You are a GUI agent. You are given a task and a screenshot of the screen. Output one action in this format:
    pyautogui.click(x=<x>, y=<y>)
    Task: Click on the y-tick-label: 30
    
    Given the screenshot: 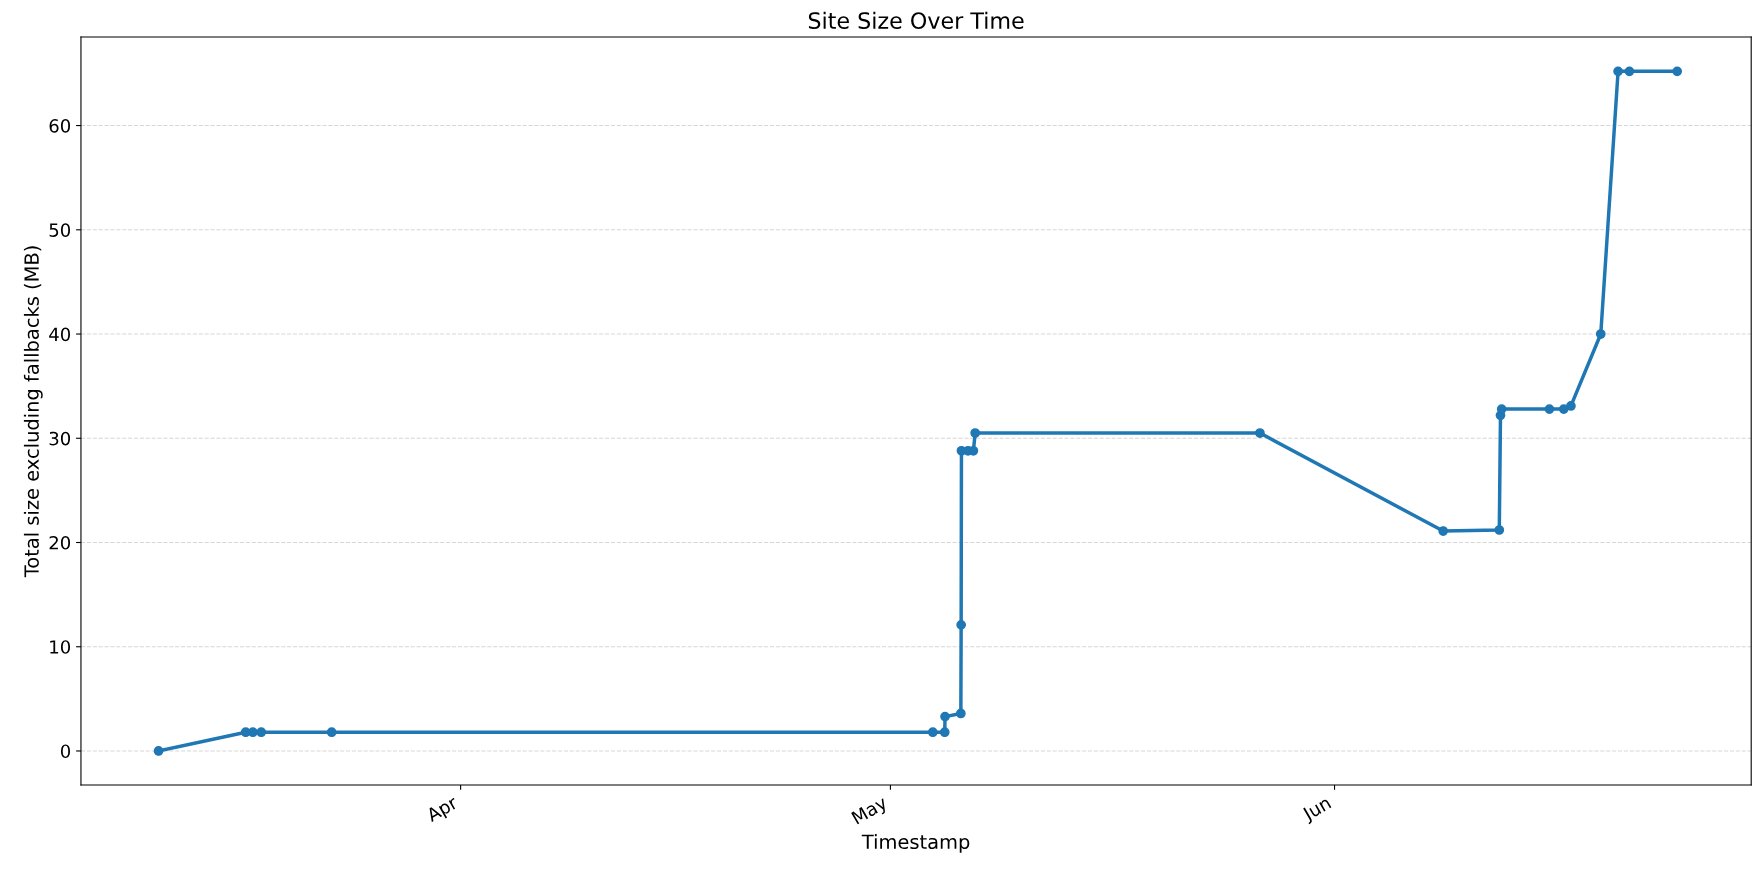 What is the action you would take?
    pyautogui.click(x=60, y=438)
    